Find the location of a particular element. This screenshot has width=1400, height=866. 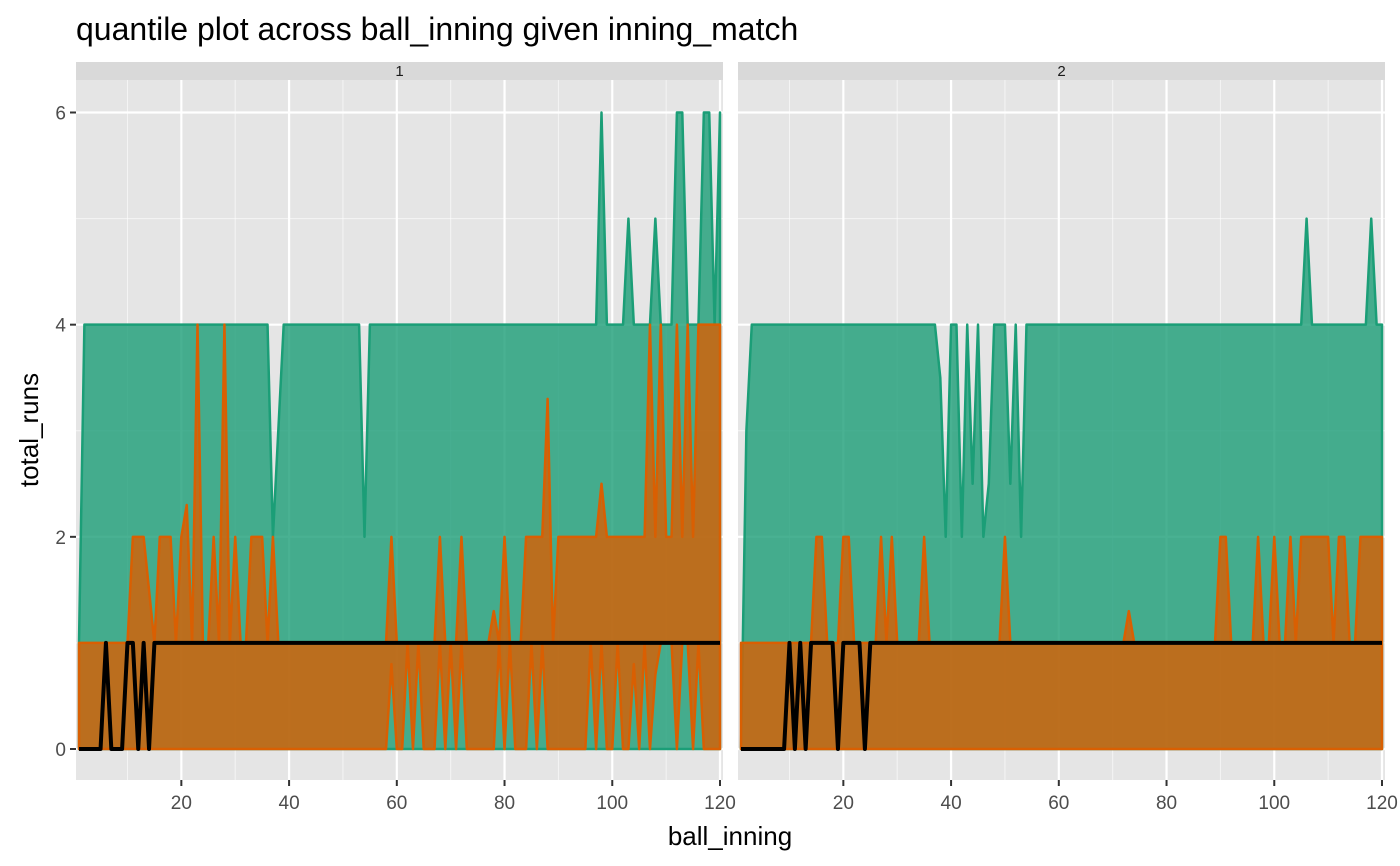

facet-strip-label: 1 is located at coordinates (399, 71).